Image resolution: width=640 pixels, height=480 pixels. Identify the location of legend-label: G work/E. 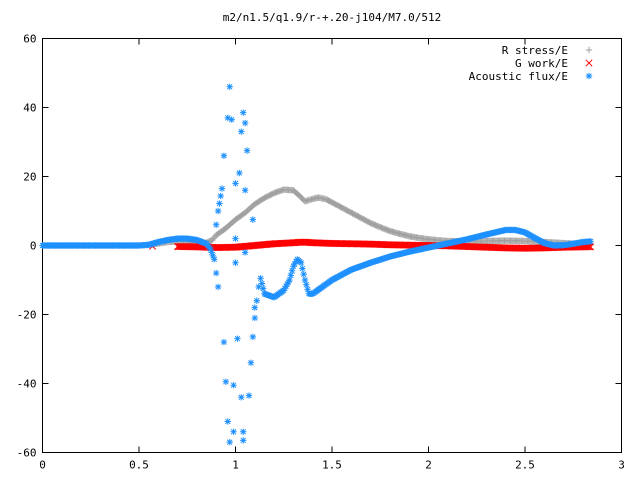
(541, 63).